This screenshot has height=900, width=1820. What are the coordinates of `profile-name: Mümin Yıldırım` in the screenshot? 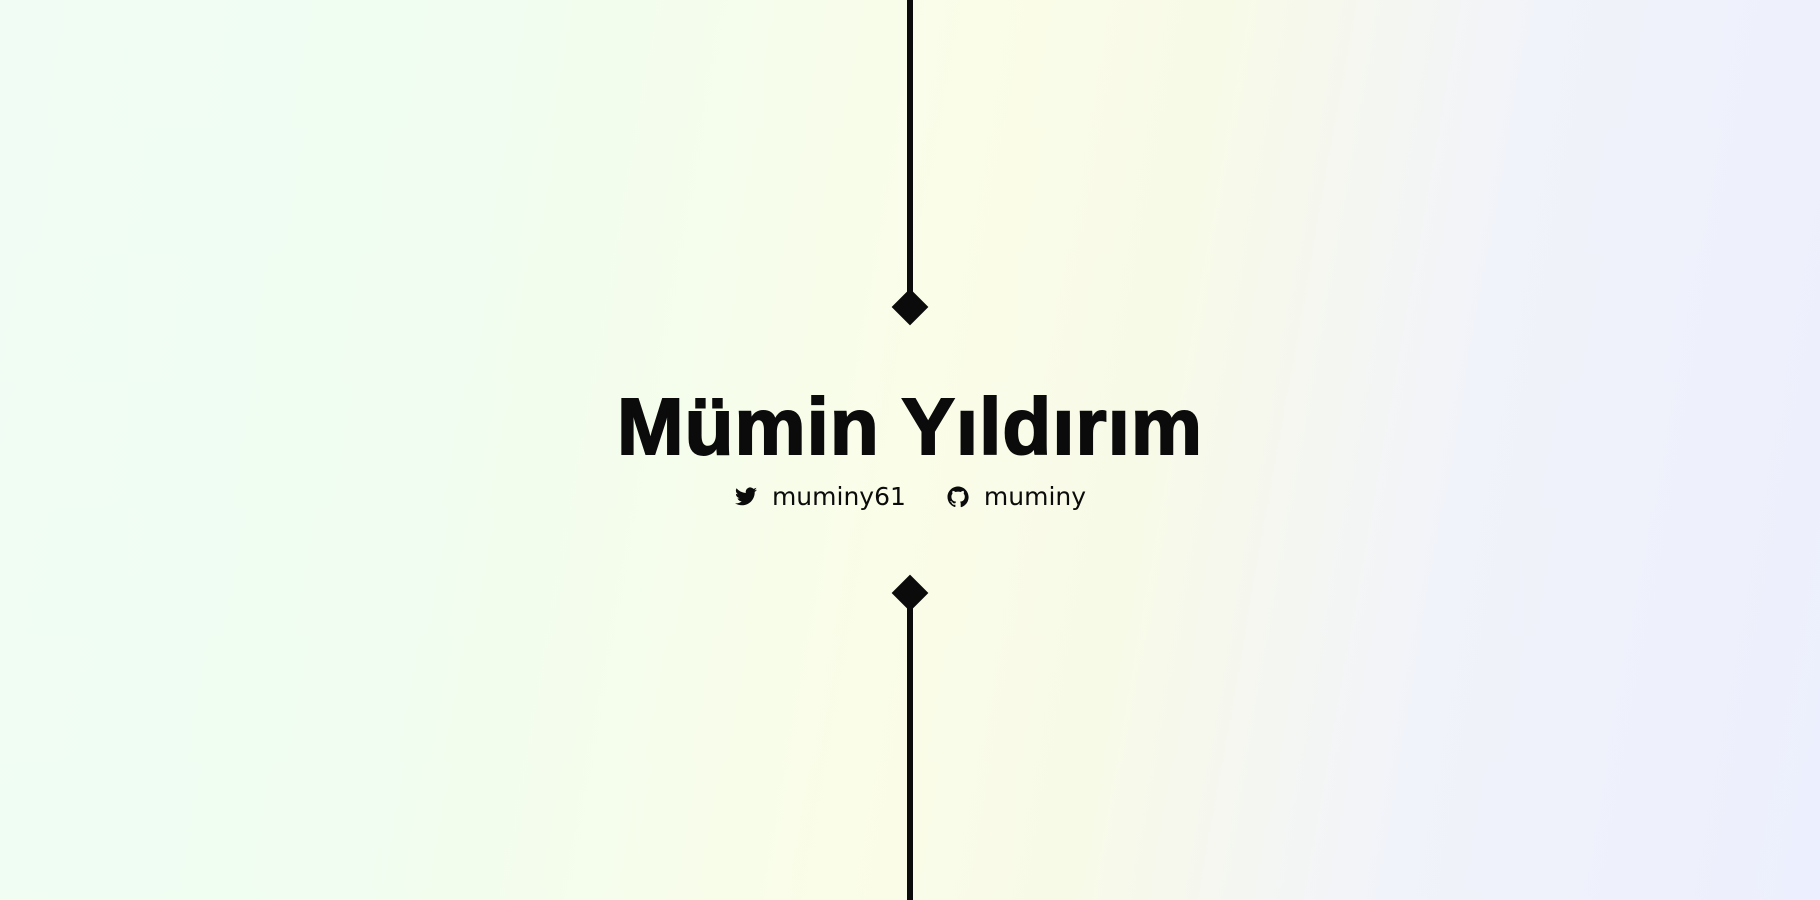 It's located at (909, 426).